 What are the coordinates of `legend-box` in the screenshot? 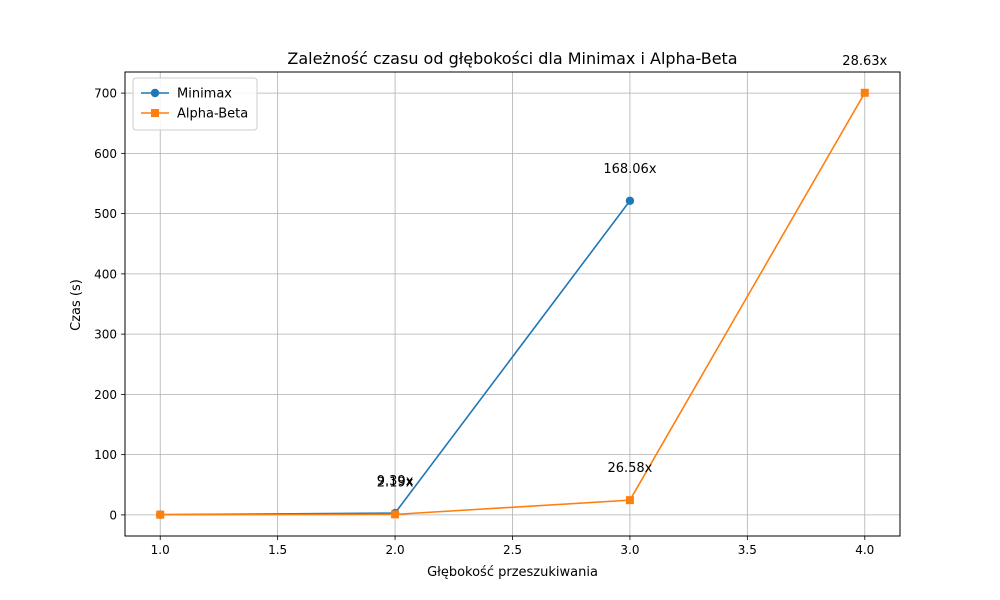 It's located at (195, 104).